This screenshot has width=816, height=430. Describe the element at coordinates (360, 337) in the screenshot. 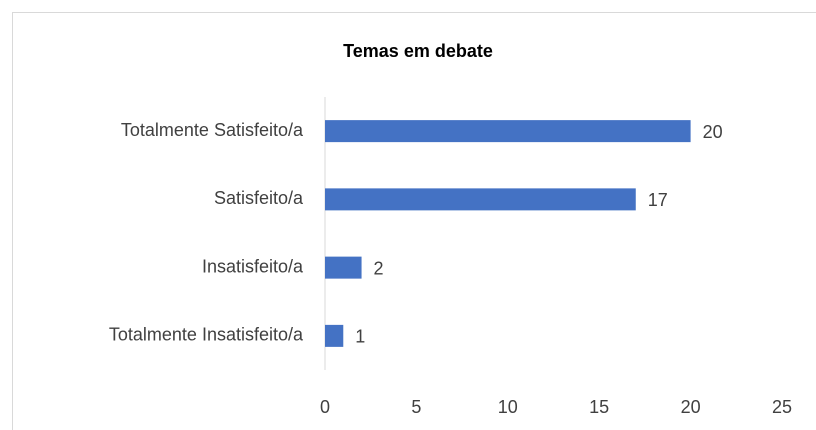

I see `data-label: 1` at that location.